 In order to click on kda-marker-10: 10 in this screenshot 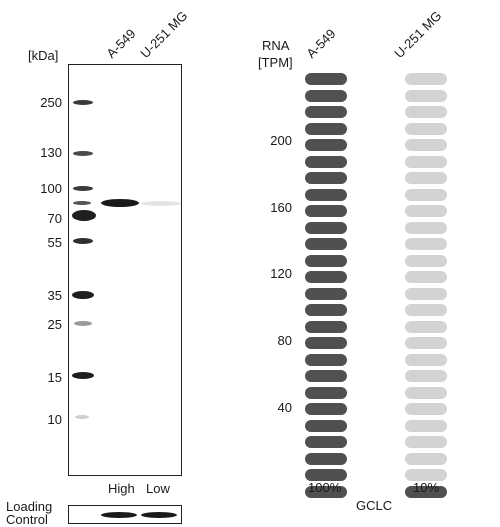, I will do `click(54, 419)`.